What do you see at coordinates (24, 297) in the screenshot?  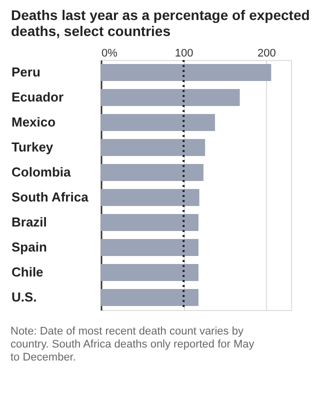 I see `y-tick-label: U.S.` at bounding box center [24, 297].